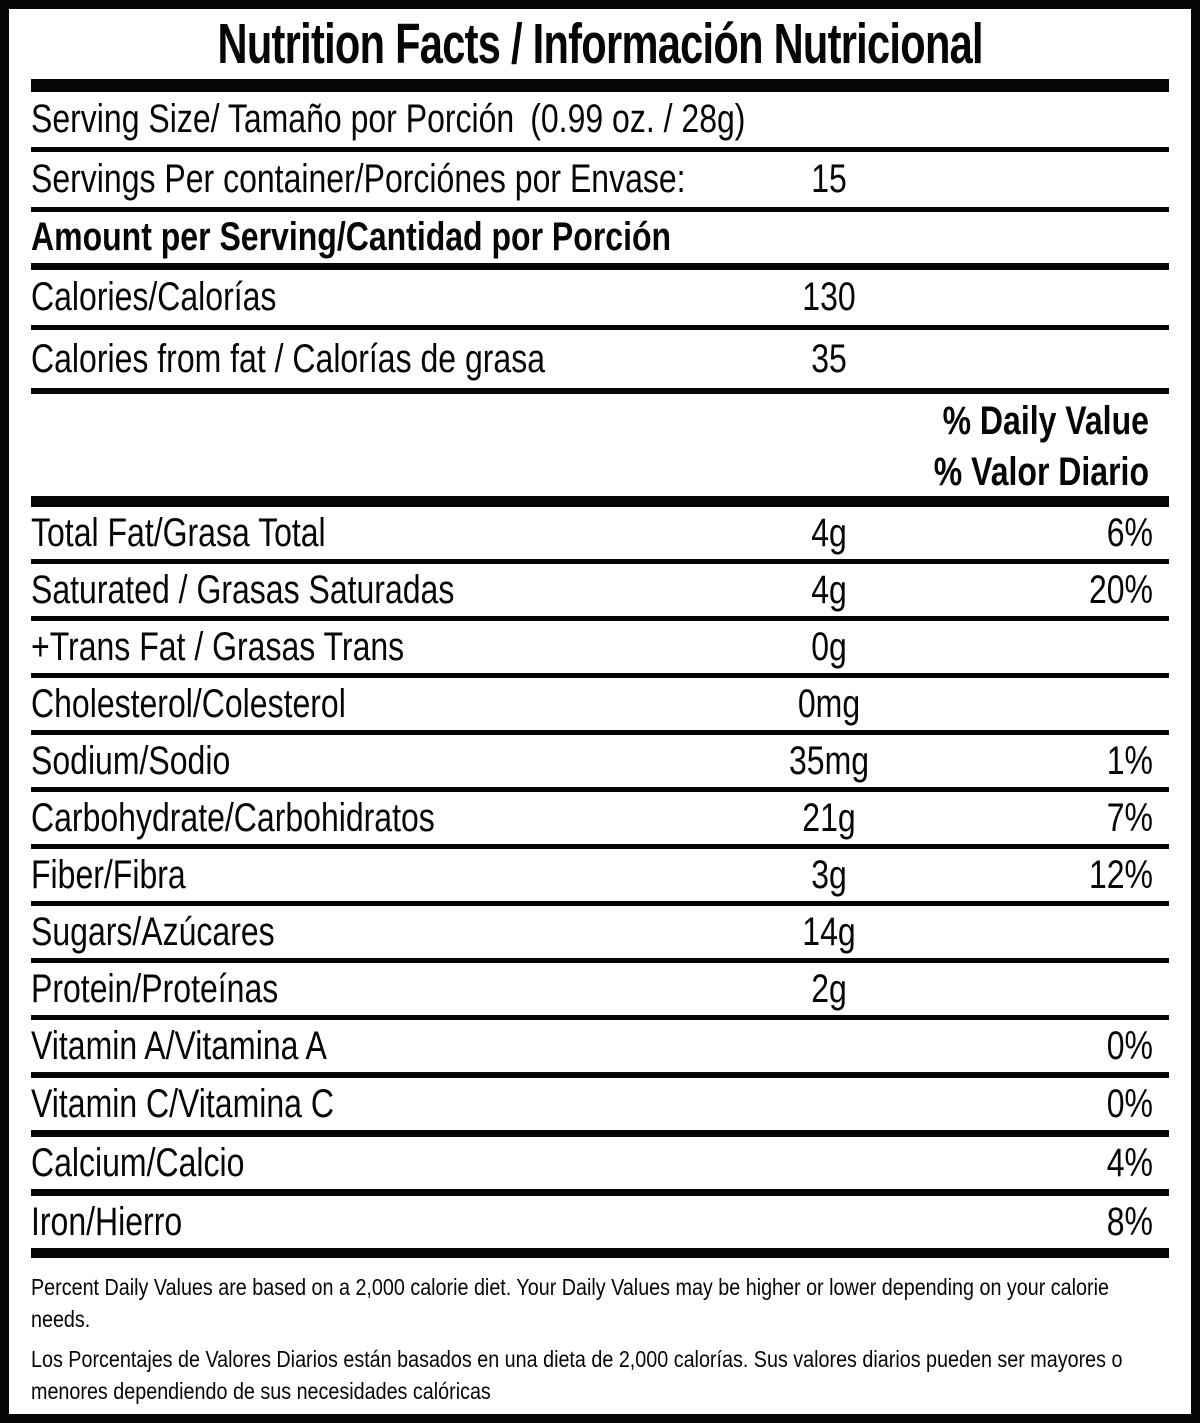  What do you see at coordinates (600, 1046) in the screenshot?
I see `vitamin-row-vitamin-a: Vitamin A/Vitamina A 0%` at bounding box center [600, 1046].